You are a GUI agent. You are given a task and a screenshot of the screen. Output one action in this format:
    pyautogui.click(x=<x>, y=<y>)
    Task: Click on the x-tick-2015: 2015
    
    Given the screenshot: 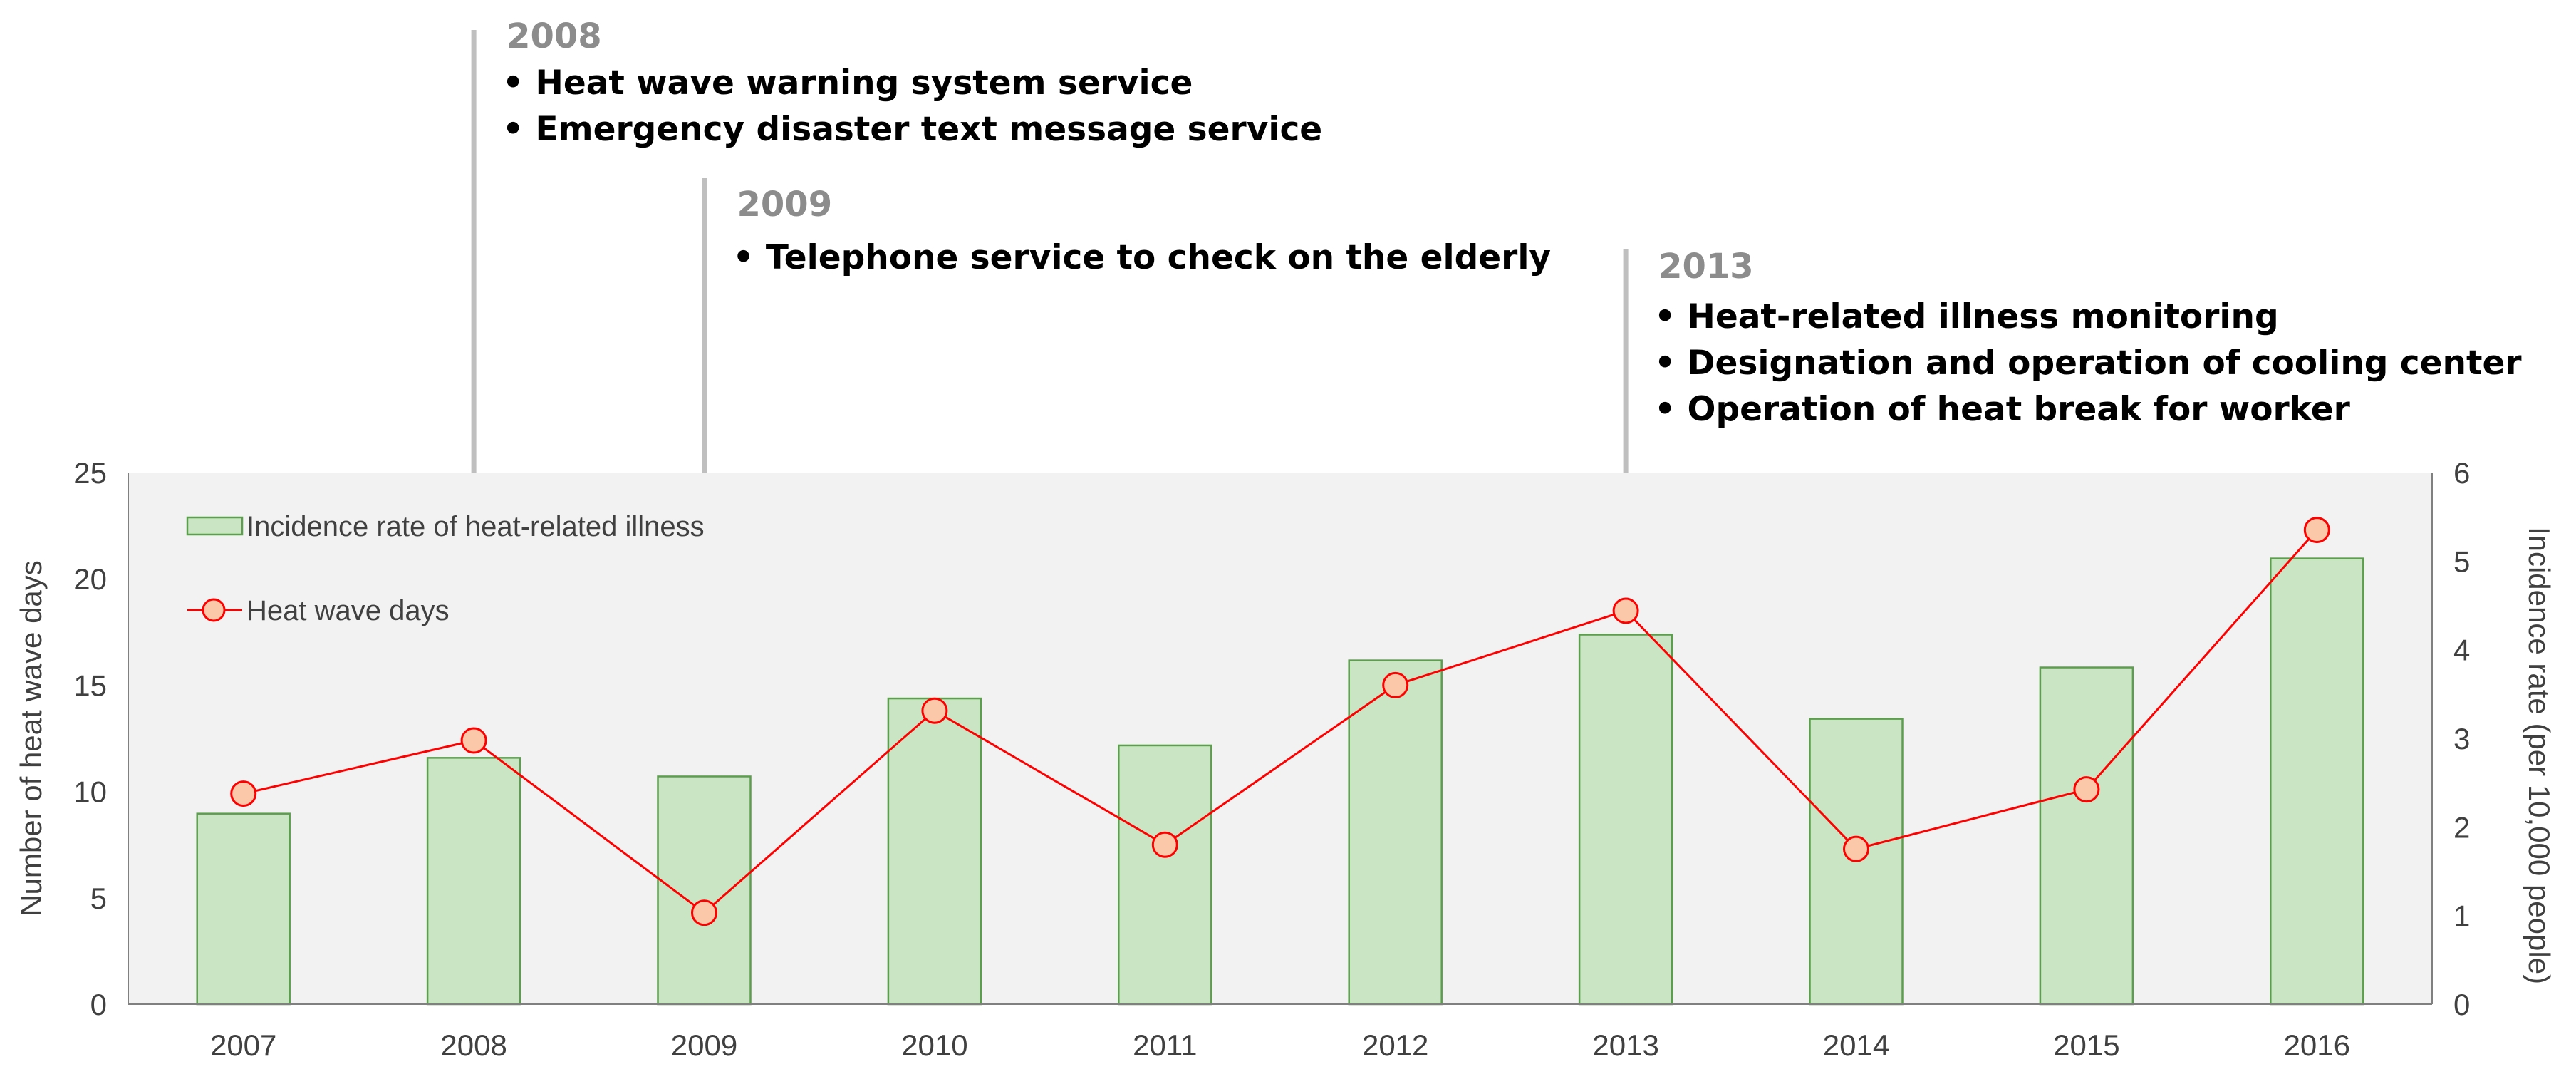 What is the action you would take?
    pyautogui.click(x=2086, y=1045)
    